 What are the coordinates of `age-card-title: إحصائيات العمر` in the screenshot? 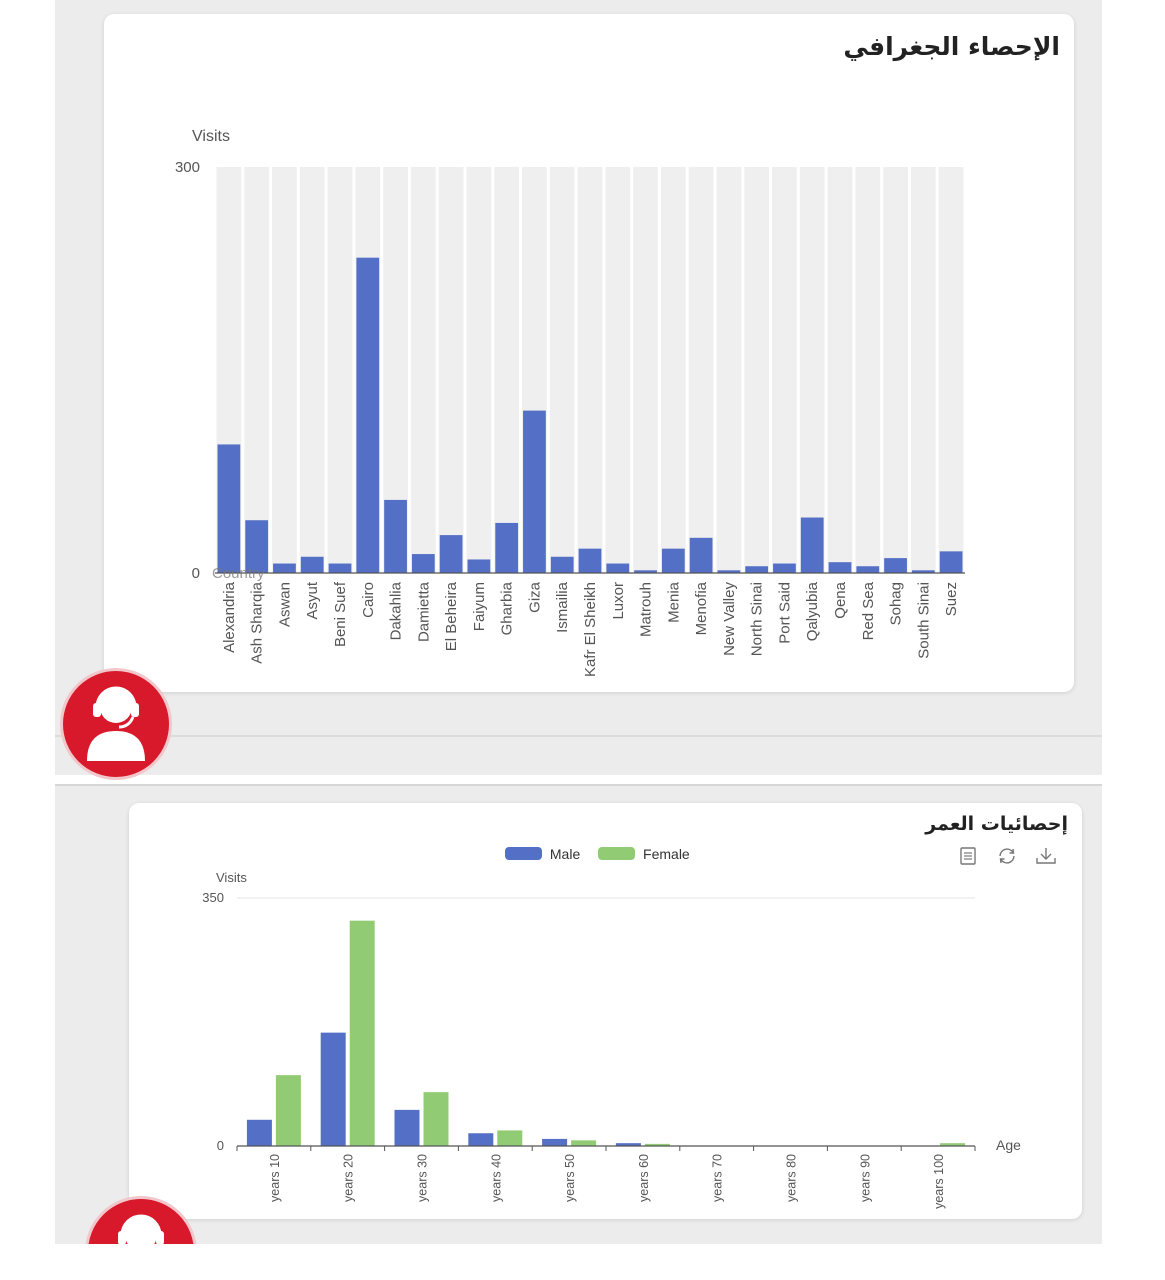 It's located at (996, 824).